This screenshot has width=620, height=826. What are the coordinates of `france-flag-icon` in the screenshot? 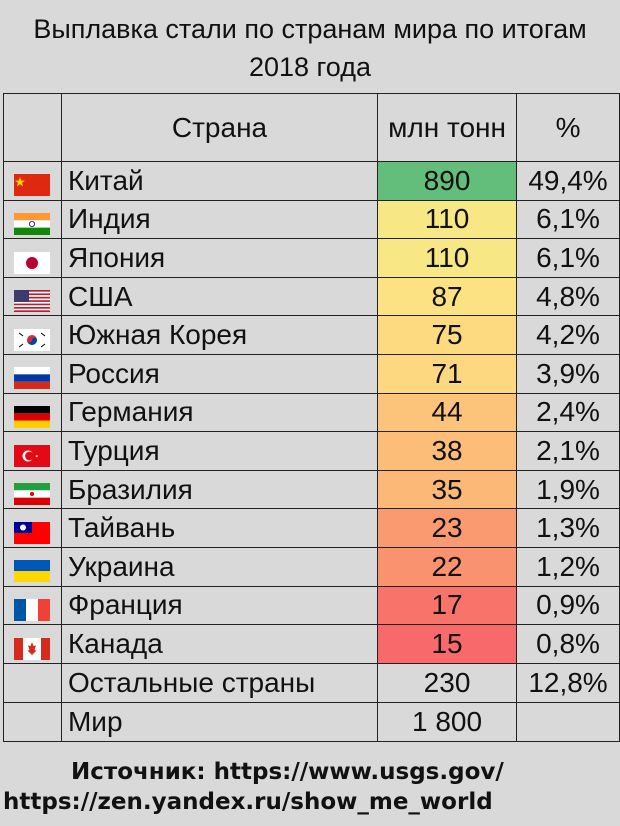 It's located at (32, 608).